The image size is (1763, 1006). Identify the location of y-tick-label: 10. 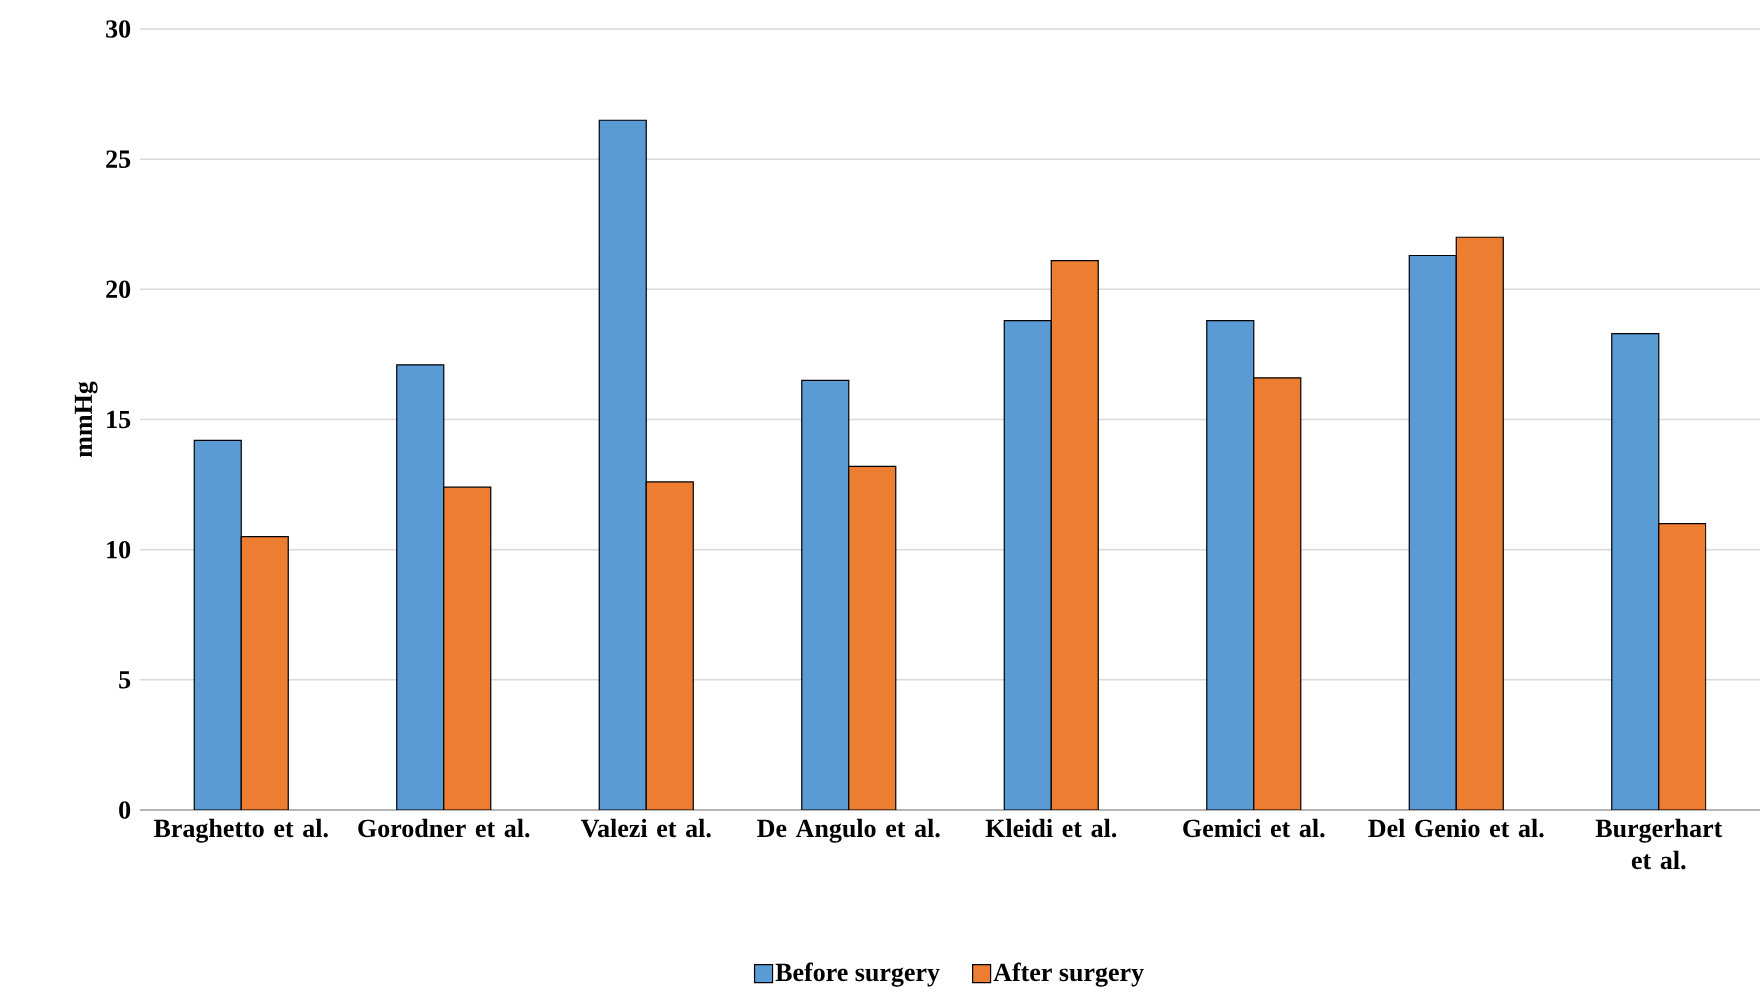
(119, 549).